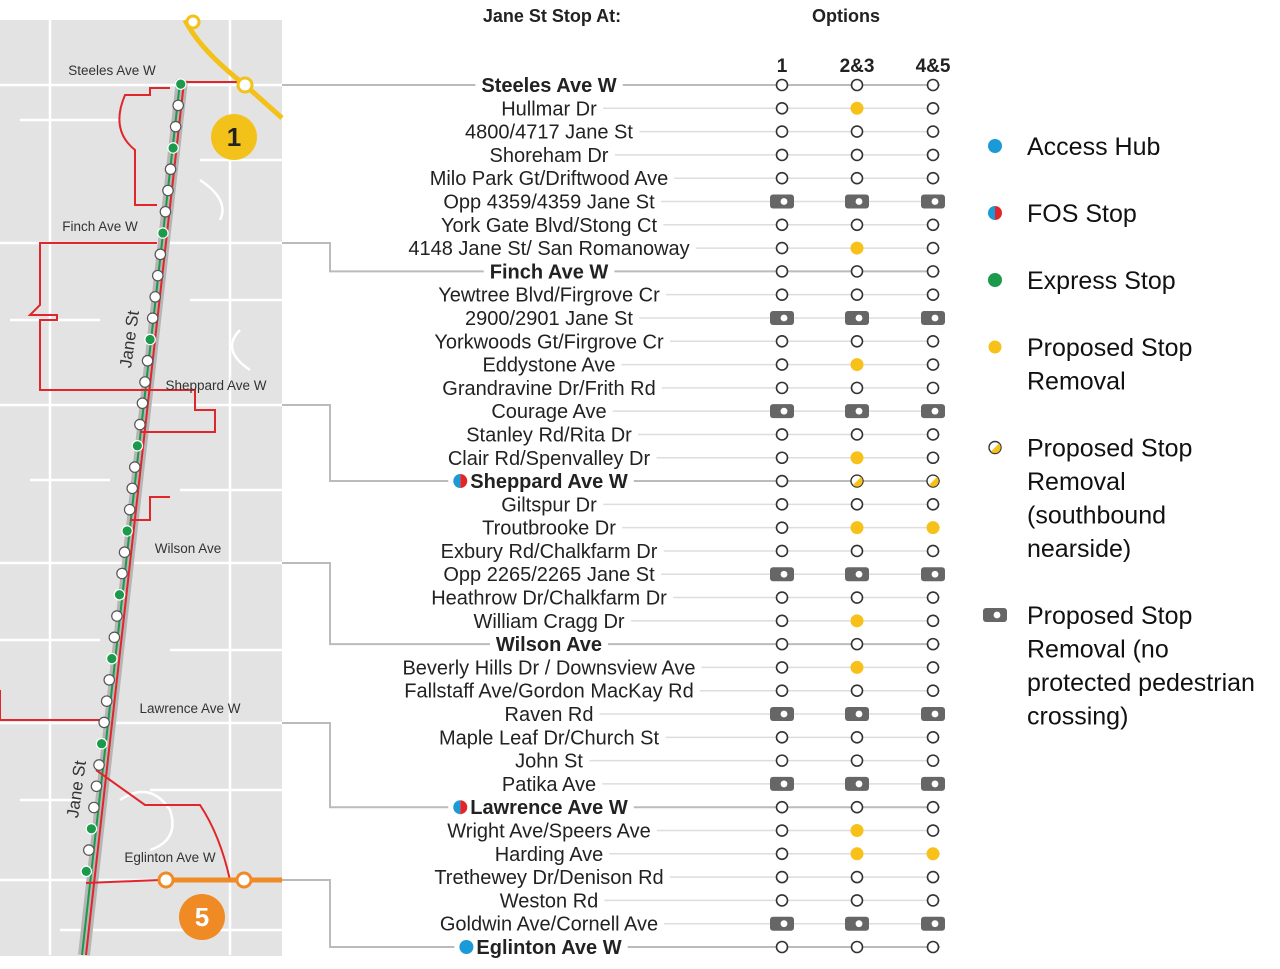  Describe the element at coordinates (690, 552) in the screenshot. I see `stop-row: Exbury Rd/Chalkfarm Dr` at that location.